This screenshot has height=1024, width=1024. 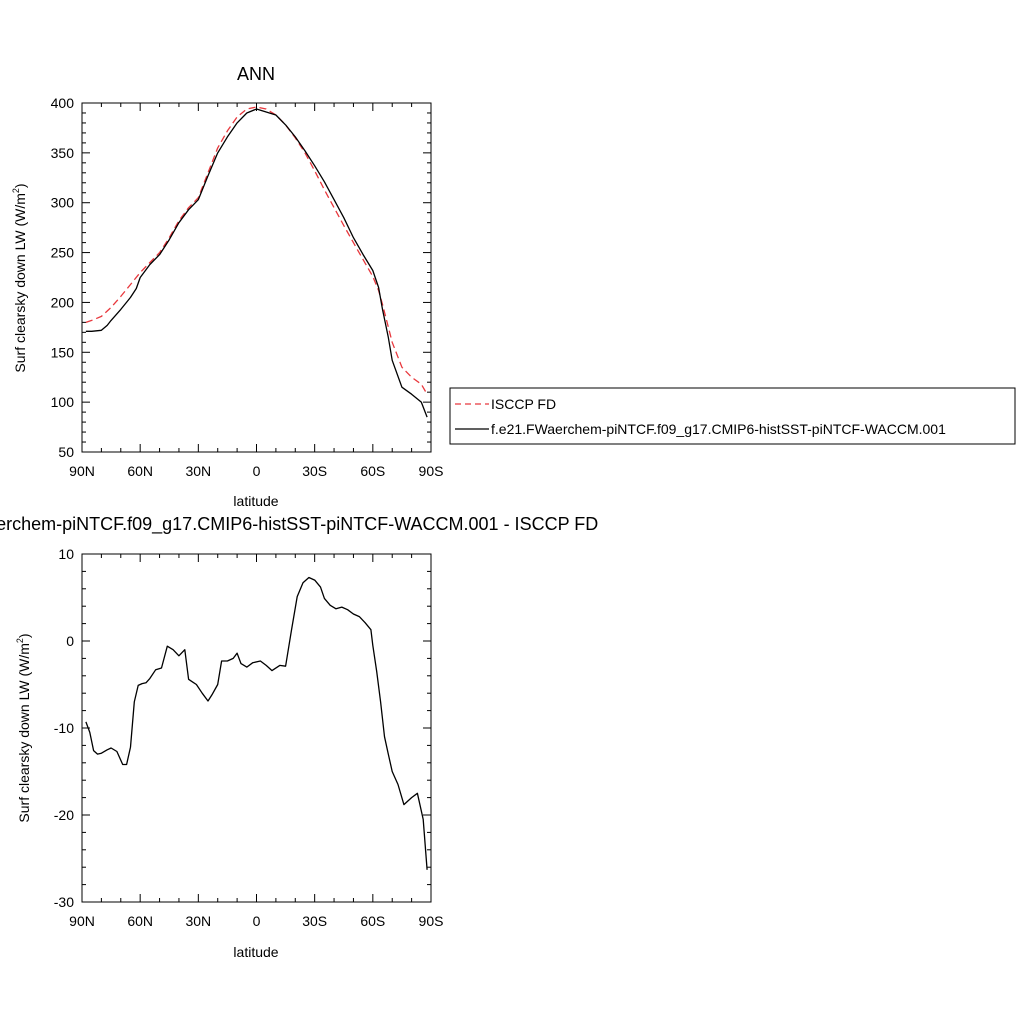 What do you see at coordinates (63, 203) in the screenshot?
I see `top-y-tick-label: 300` at bounding box center [63, 203].